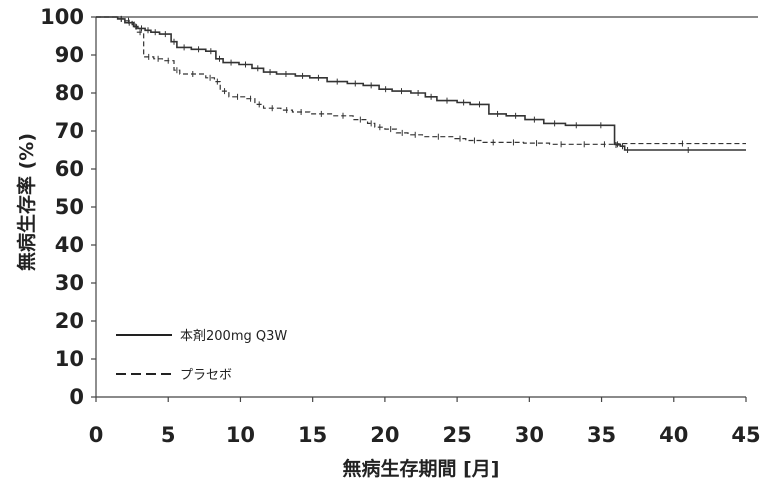  I want to click on y-tick-label: 90, so click(69, 55).